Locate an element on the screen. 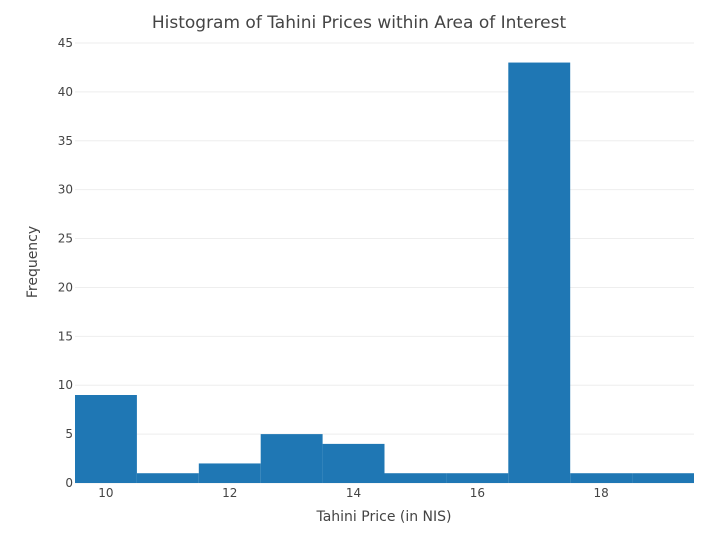 This screenshot has height=536, width=717. x-tick-label: 12 is located at coordinates (229, 493).